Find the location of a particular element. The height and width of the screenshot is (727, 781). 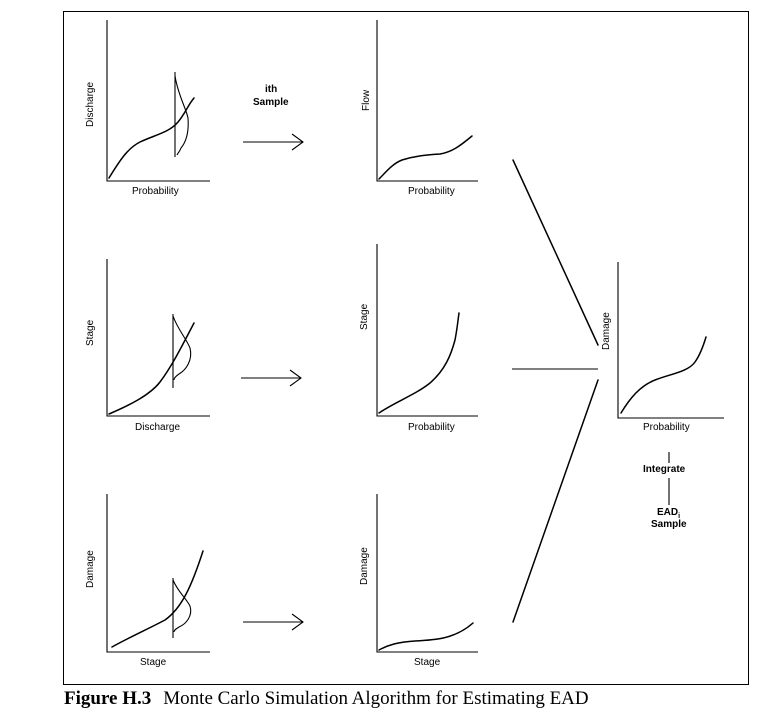

p1-axes is located at coordinates (158, 101).